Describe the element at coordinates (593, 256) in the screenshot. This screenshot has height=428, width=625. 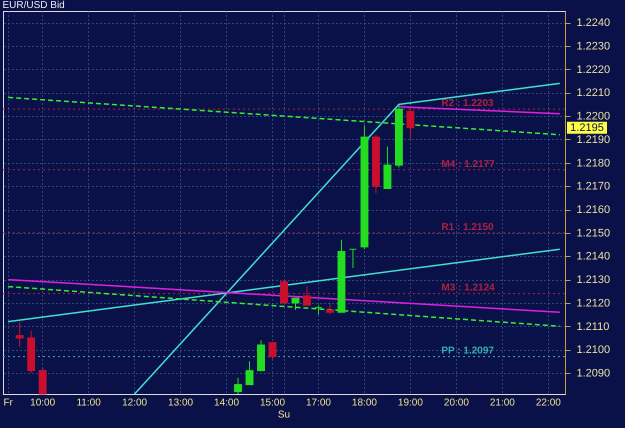
I see `y-tick-label: 1.2140` at that location.